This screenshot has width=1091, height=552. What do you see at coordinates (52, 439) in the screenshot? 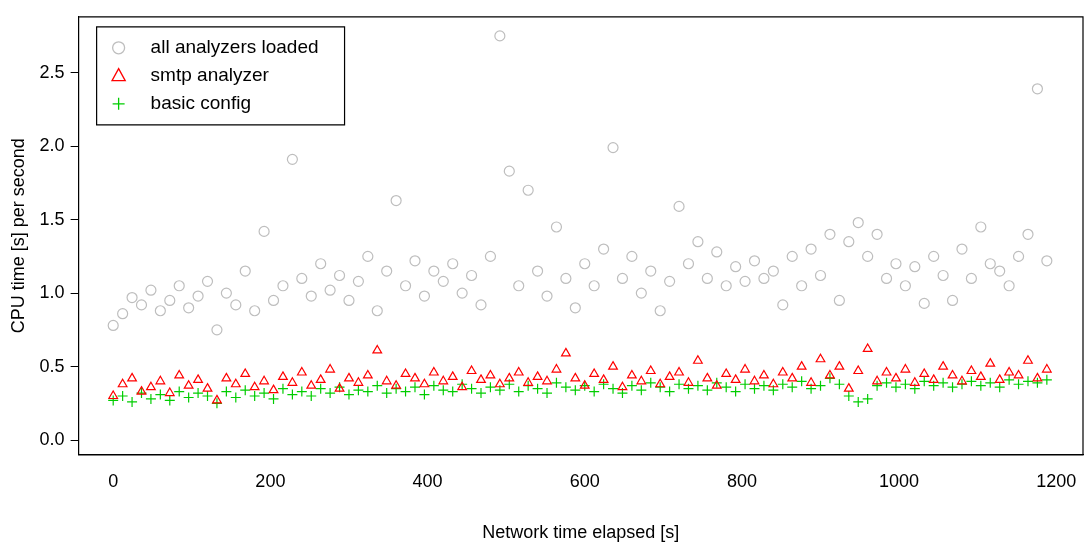
I see `y-tick-label: 0.0` at bounding box center [52, 439].